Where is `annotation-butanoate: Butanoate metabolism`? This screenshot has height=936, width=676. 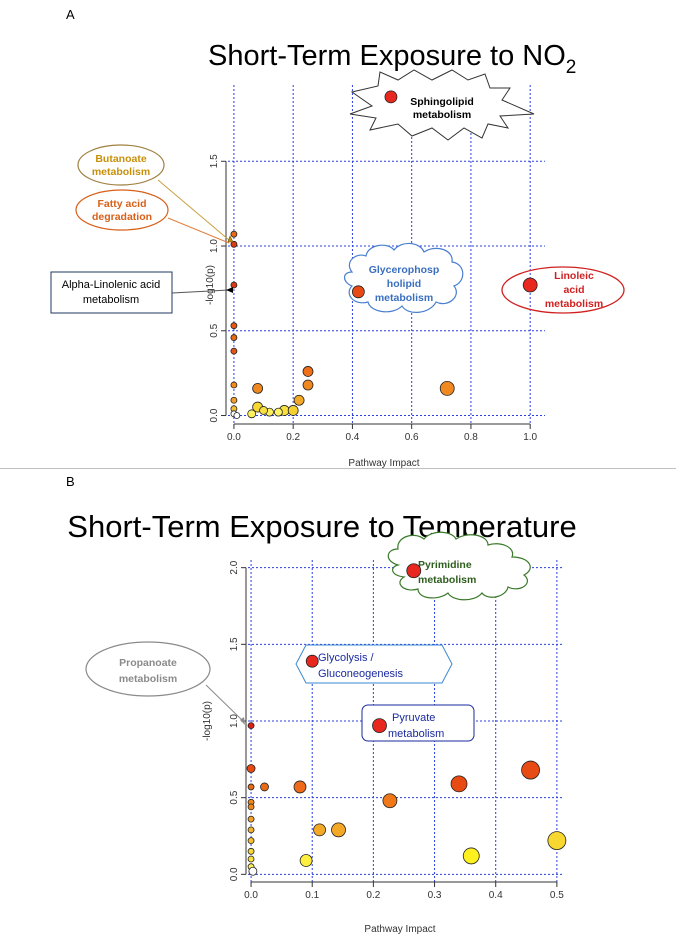 annotation-butanoate: Butanoate metabolism is located at coordinates (153, 192).